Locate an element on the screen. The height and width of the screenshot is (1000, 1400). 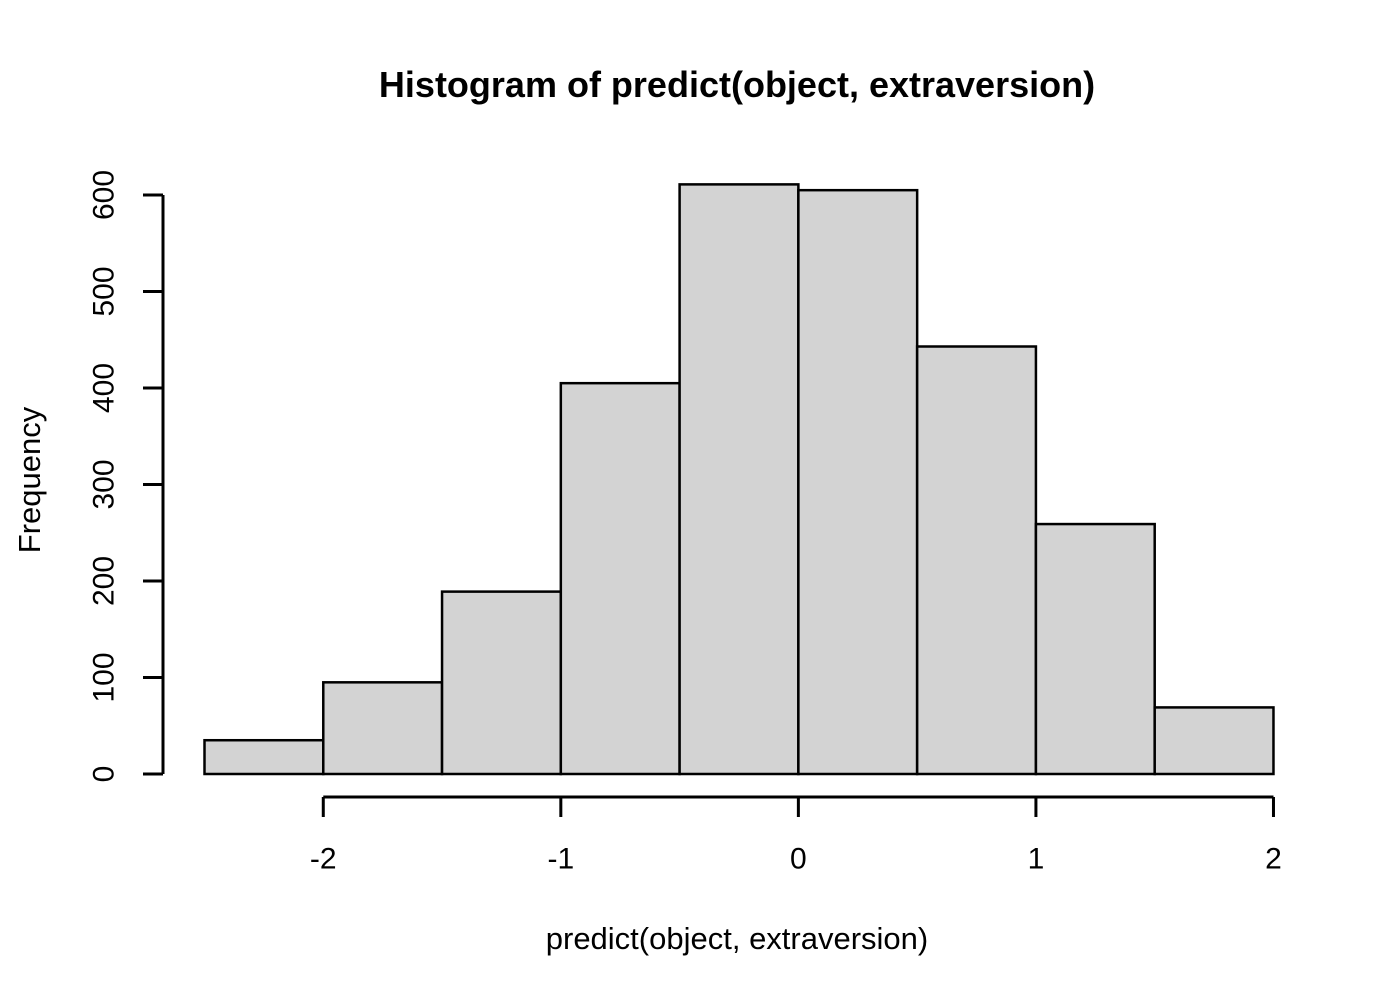
y-axis: 0 100 200 300 400 500 600 is located at coordinates (126, 476).